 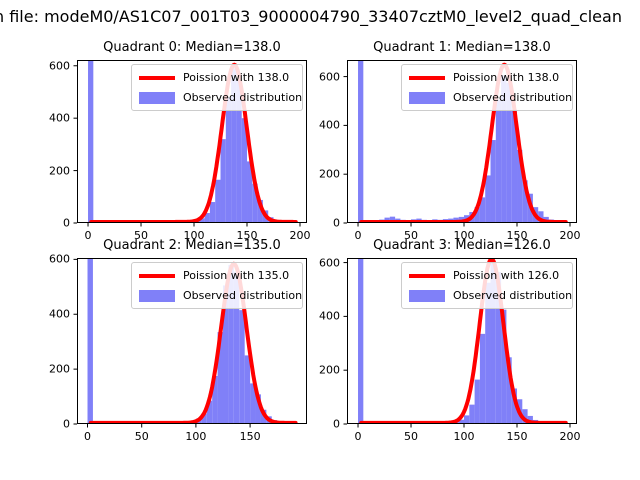 I want to click on quadrant-1-canvas, so click(x=460, y=143).